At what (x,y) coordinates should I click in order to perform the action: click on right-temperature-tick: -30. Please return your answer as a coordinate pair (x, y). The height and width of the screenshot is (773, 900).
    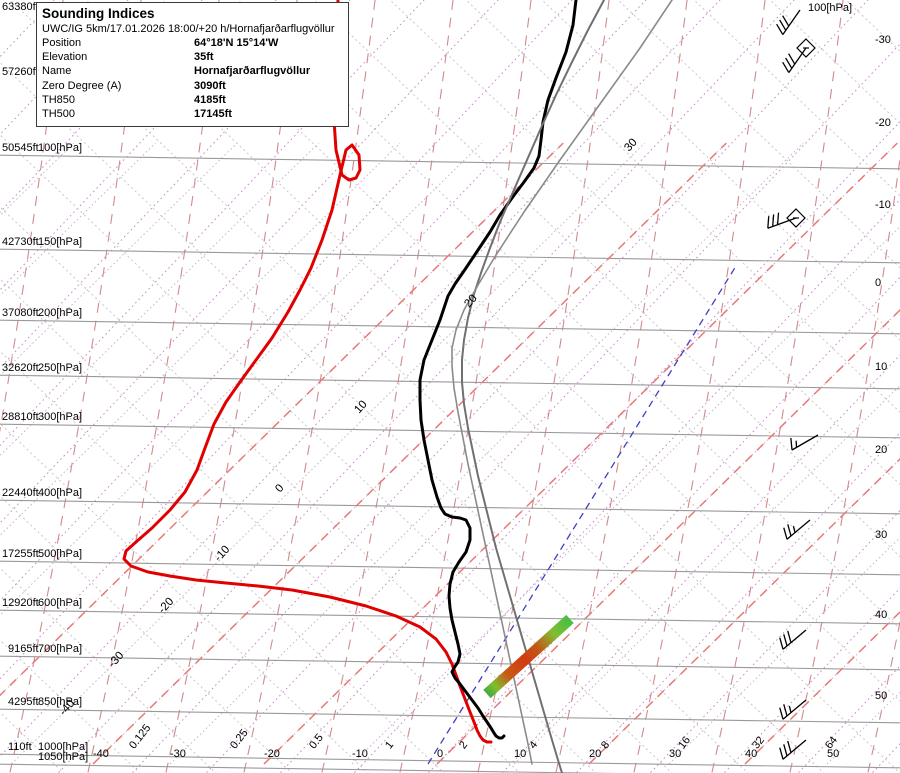
    Looking at the image, I should click on (883, 40).